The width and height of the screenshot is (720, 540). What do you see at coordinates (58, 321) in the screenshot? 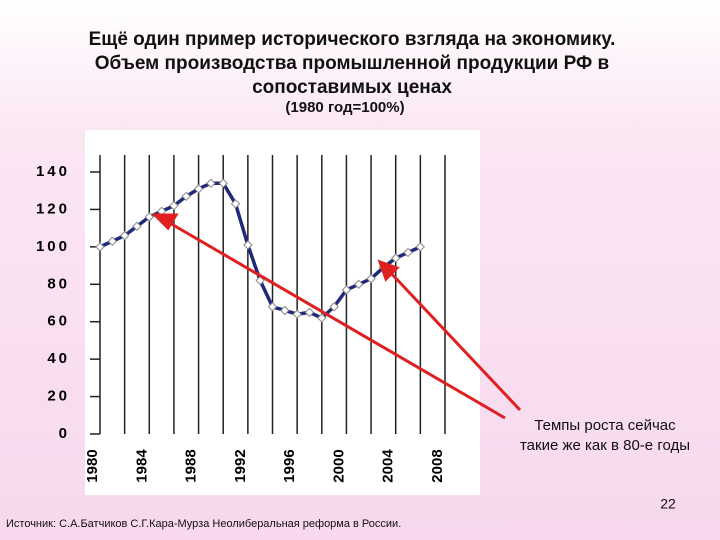
I see `y-tick-label: 60` at bounding box center [58, 321].